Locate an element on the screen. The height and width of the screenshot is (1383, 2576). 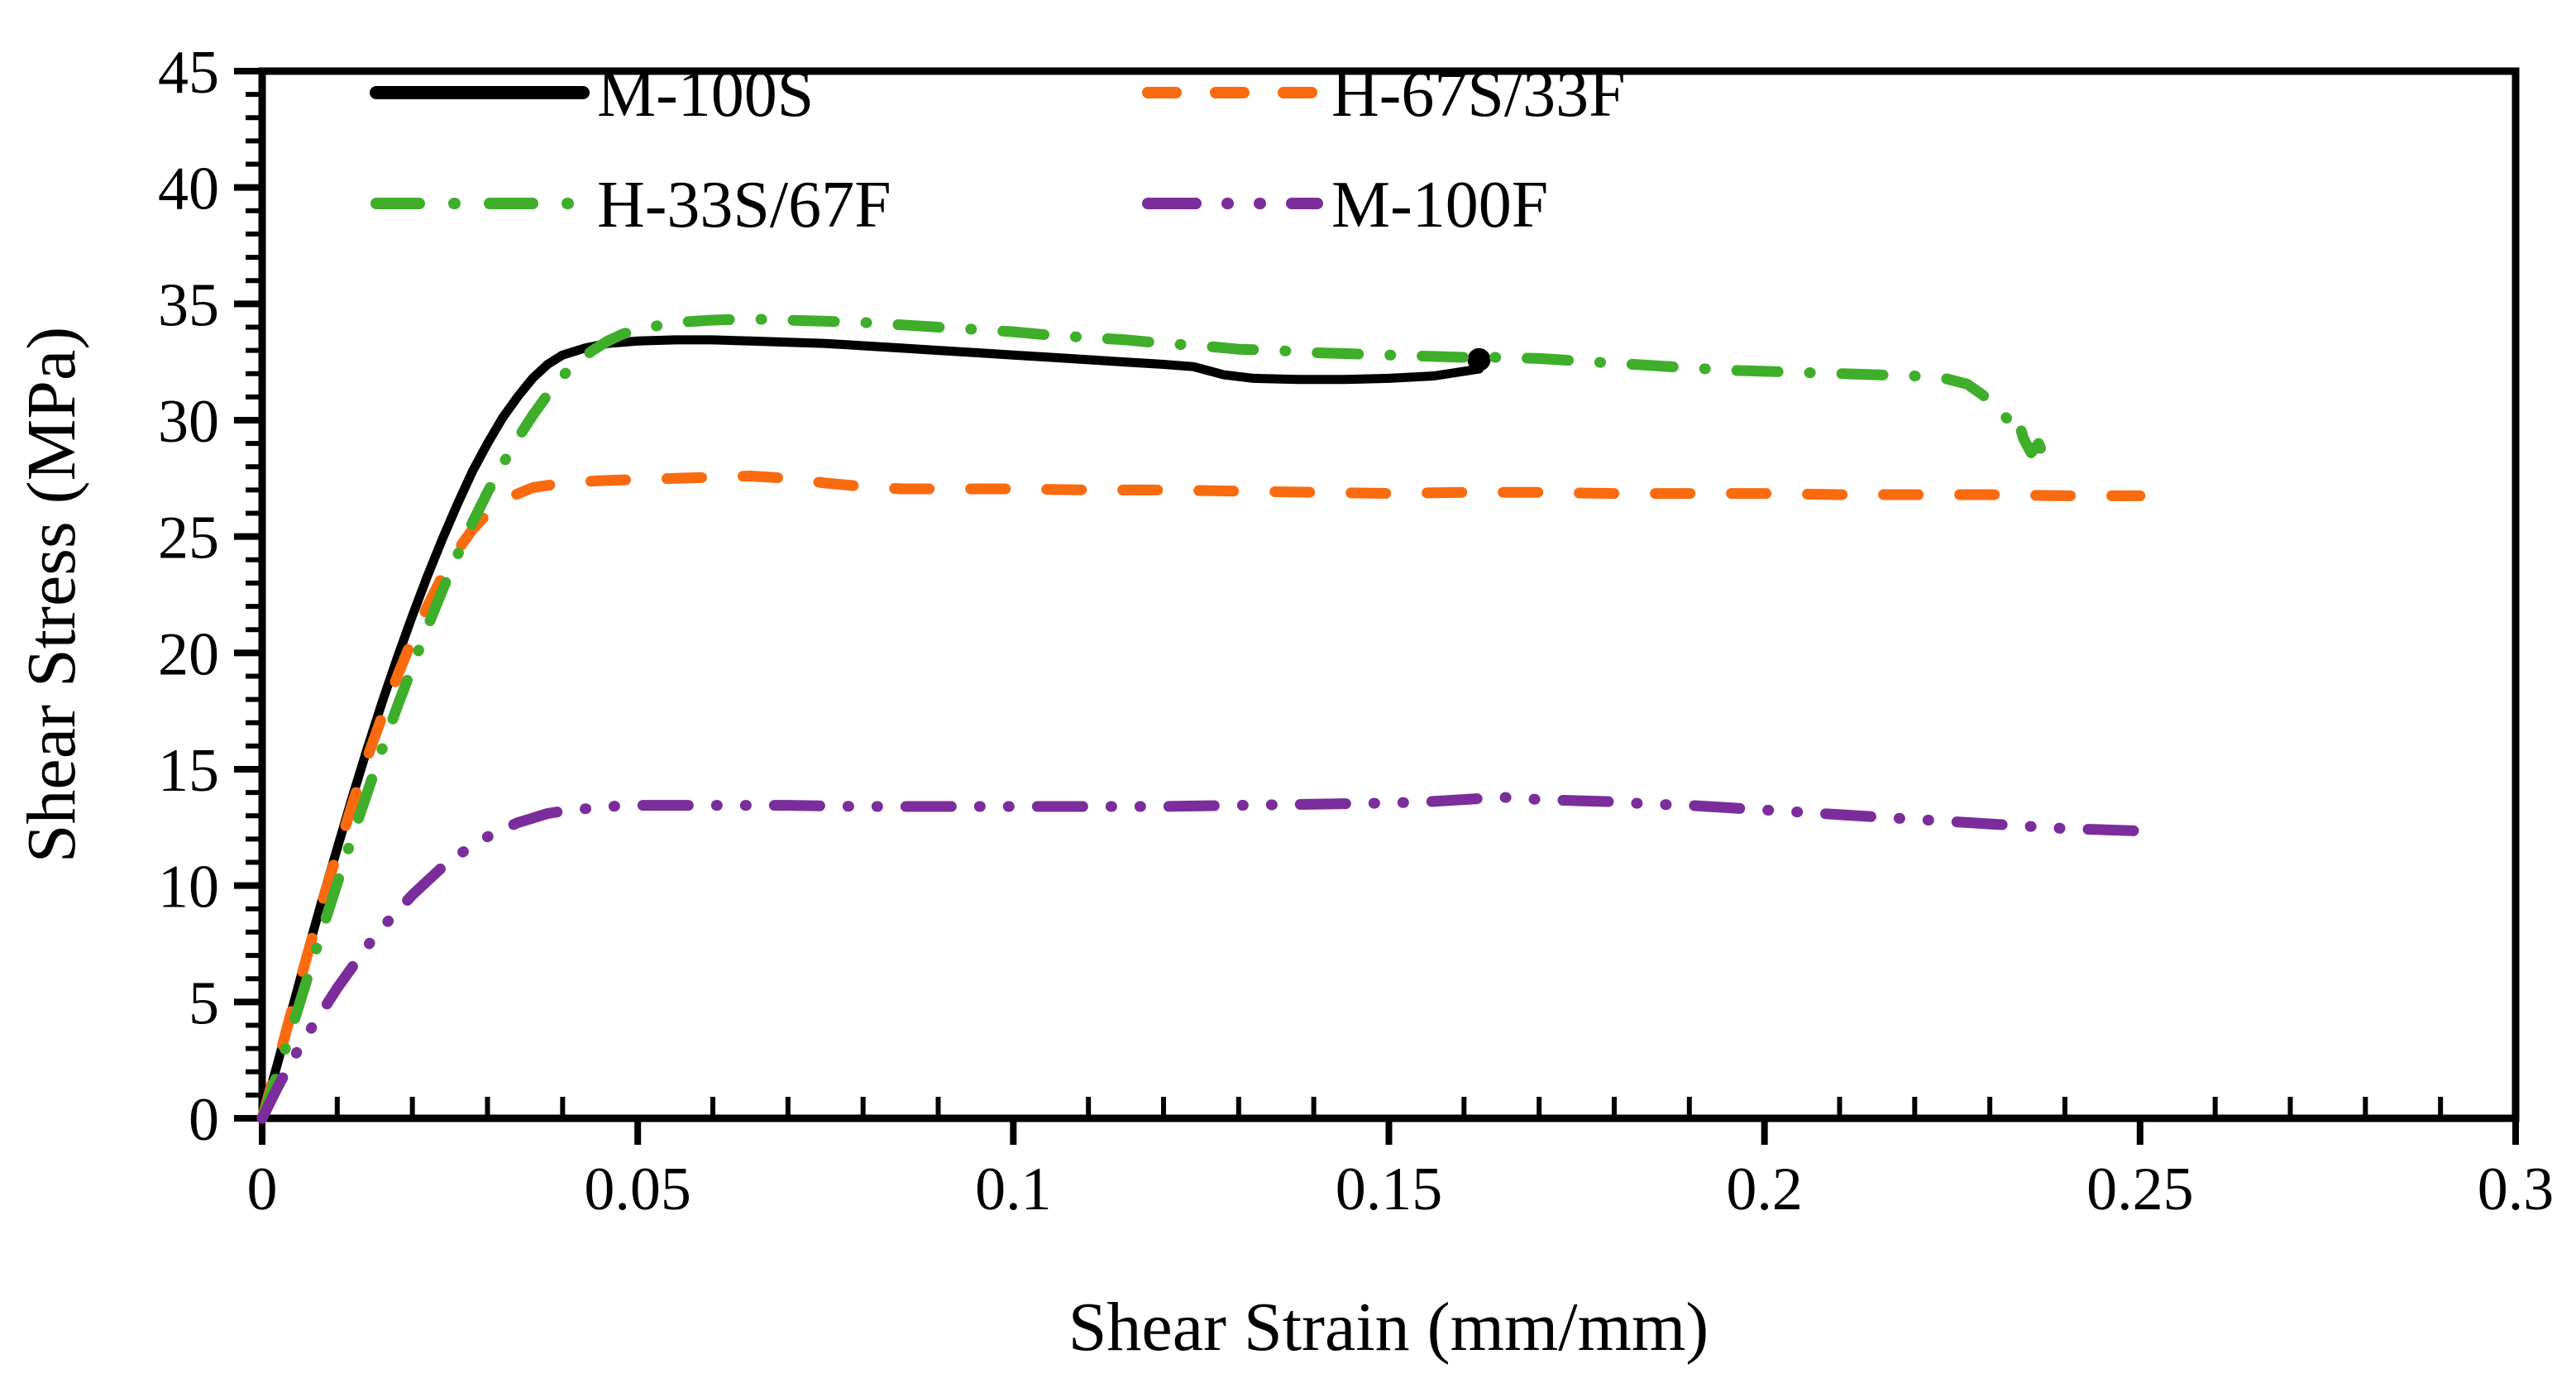
x-axis-title: Shear Strain (mm/mm) is located at coordinates (1388, 1327).